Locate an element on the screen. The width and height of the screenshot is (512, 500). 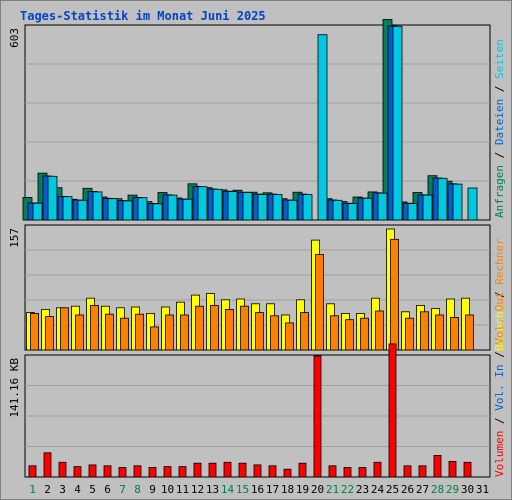
x-tick-label: 26 is located at coordinates (407, 489).